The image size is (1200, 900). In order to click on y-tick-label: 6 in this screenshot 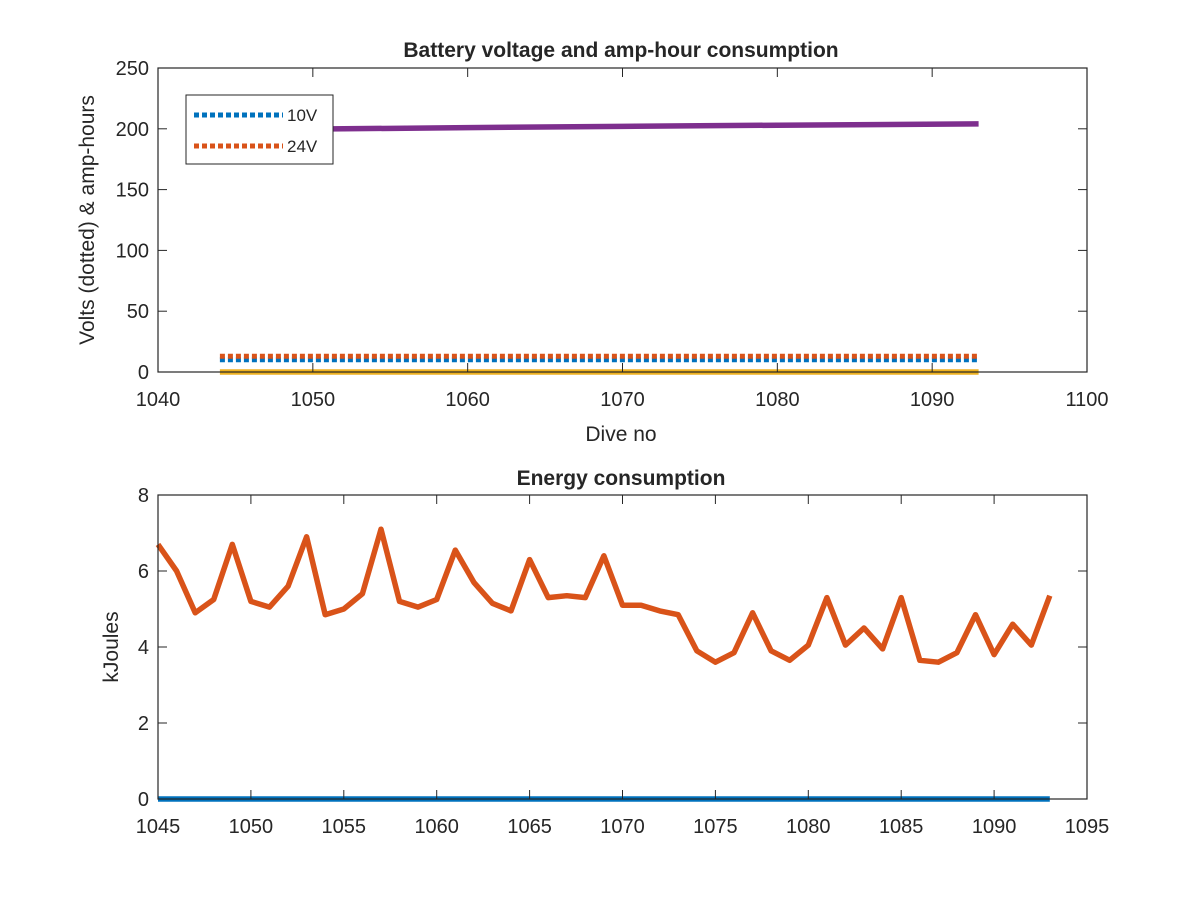, I will do `click(143, 572)`.